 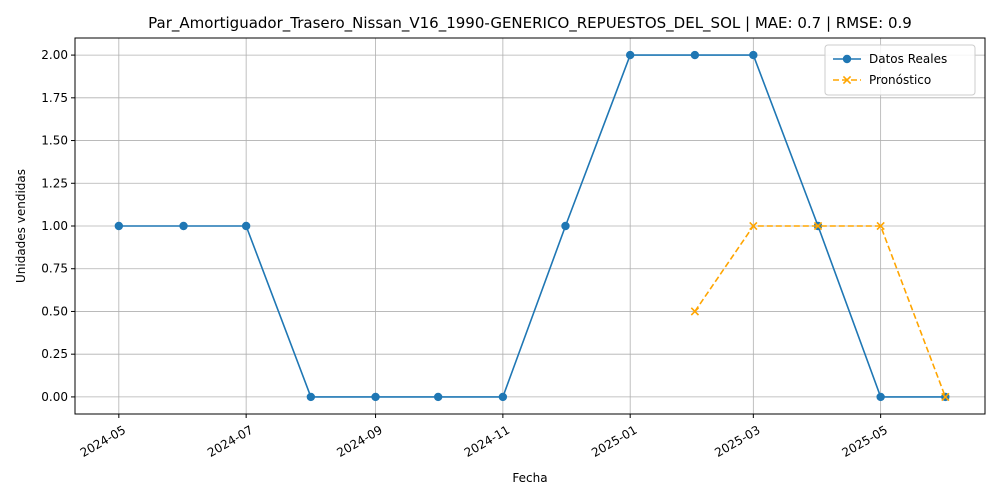 What do you see at coordinates (54, 397) in the screenshot?
I see `y-tick-label: 0.00` at bounding box center [54, 397].